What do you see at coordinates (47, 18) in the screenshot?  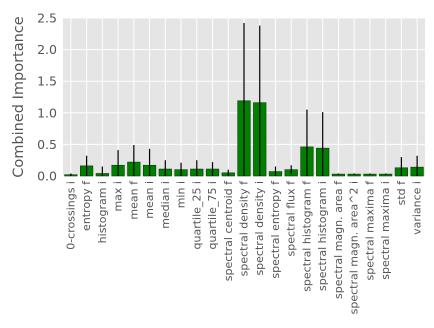 I see `y-tick-label: 2.5` at bounding box center [47, 18].